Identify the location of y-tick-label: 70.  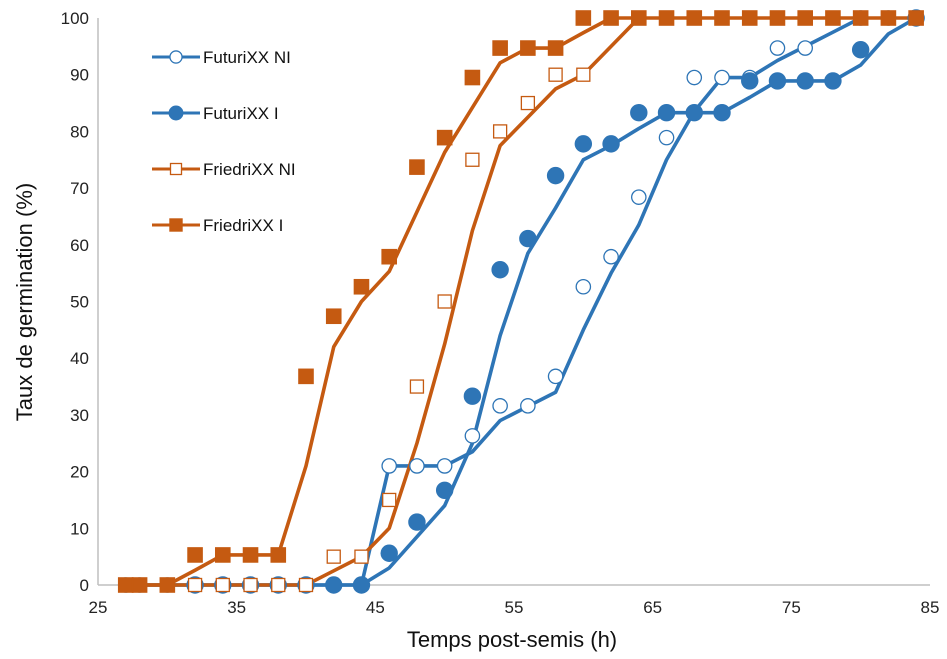
(79, 188).